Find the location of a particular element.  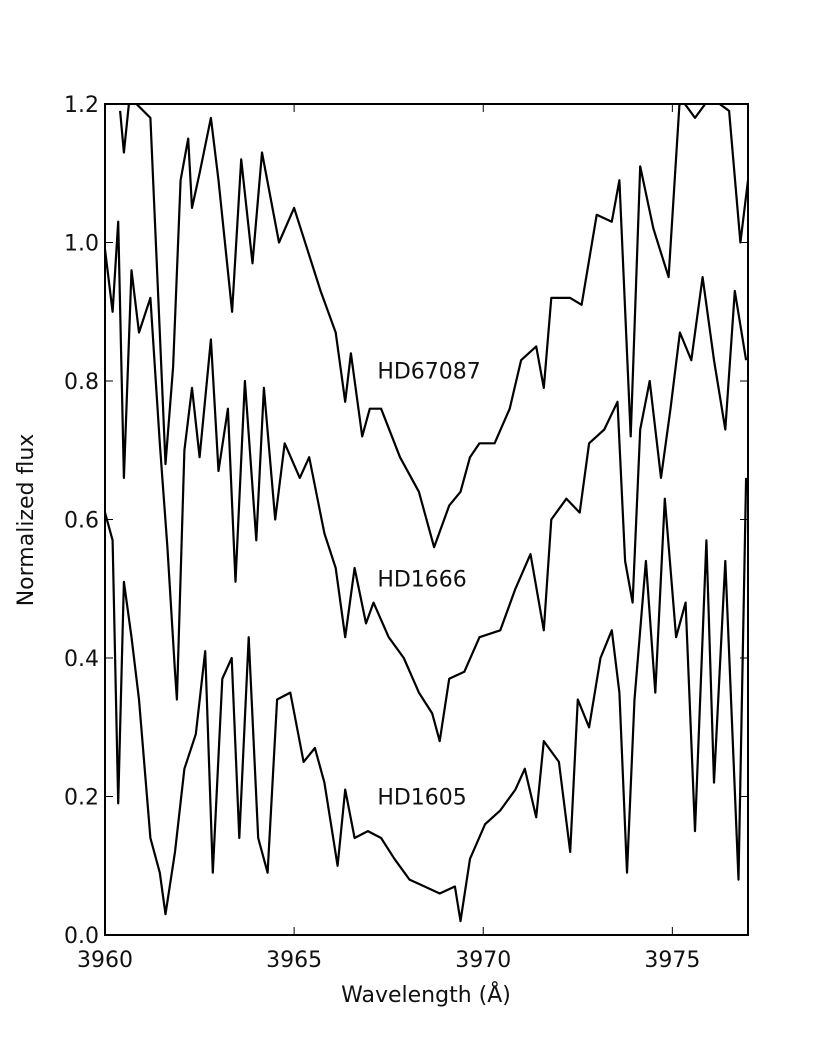

y-tick-label: 0.6 is located at coordinates (81, 521).